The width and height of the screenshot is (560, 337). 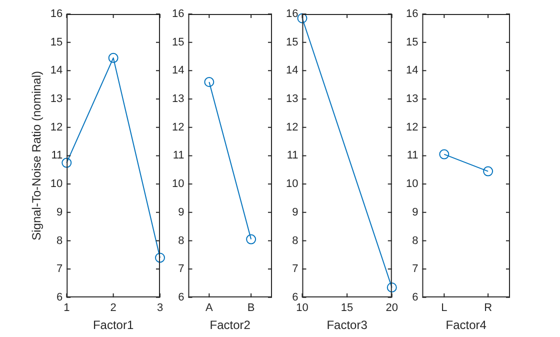 What do you see at coordinates (113, 325) in the screenshot?
I see `x-axis-title: Factor1` at bounding box center [113, 325].